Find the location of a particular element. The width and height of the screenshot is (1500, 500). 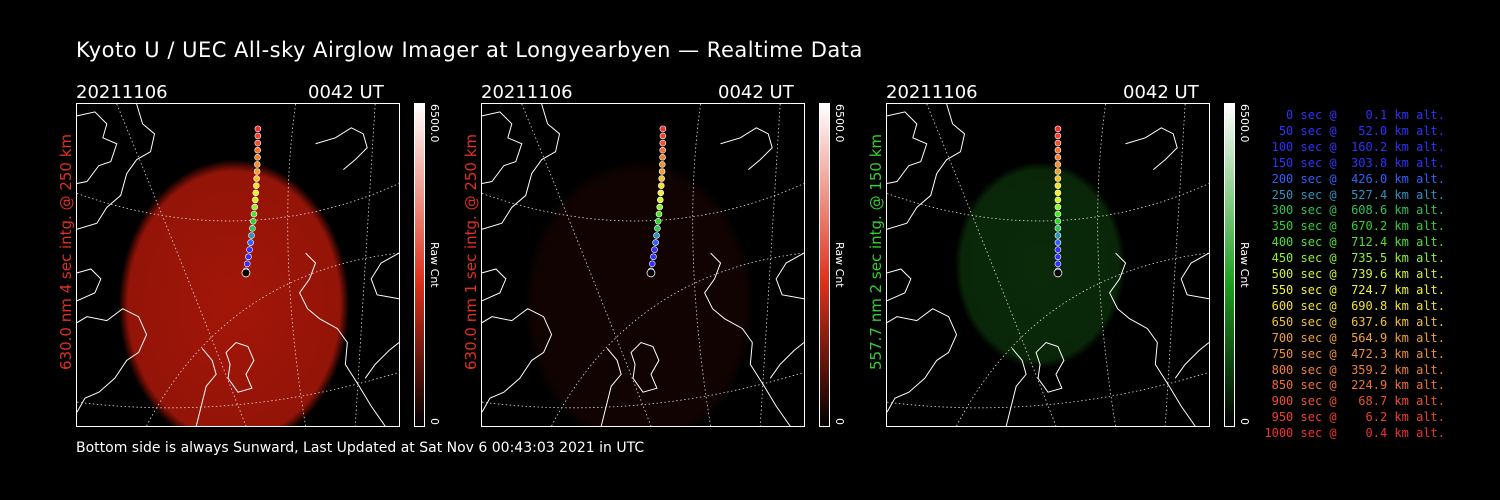

panel-3-time: 0042 UT is located at coordinates (1161, 92).